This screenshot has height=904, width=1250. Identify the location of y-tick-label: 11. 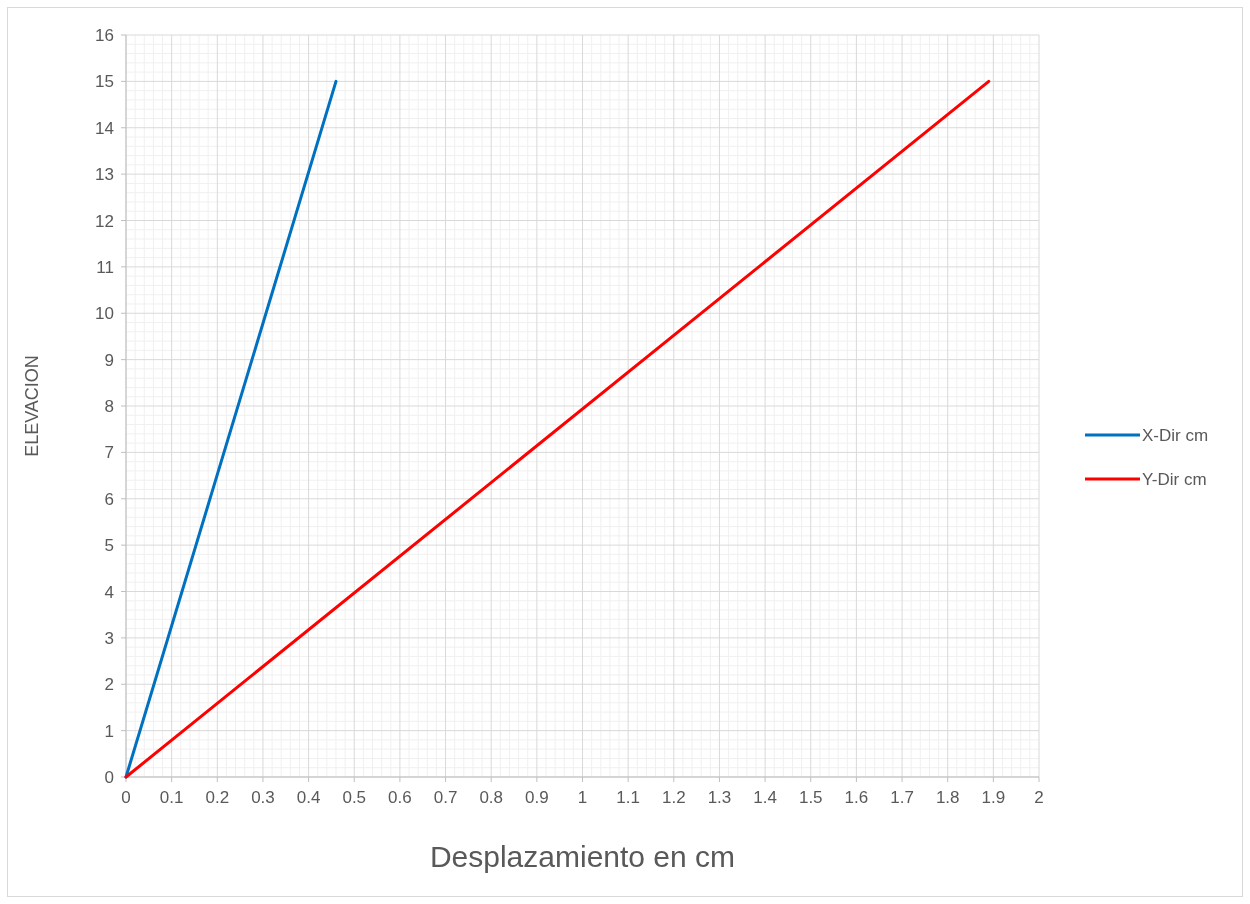
(105, 267).